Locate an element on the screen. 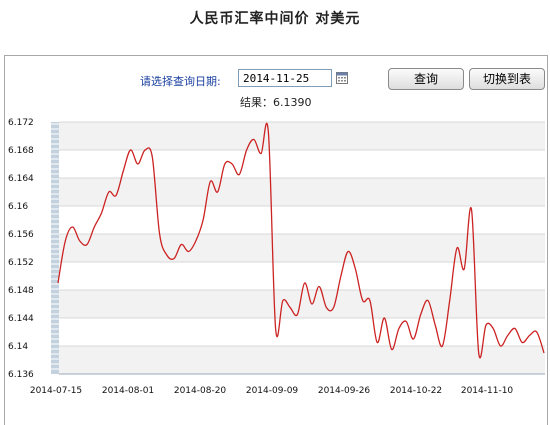 This screenshot has height=425, width=550. result-text: 结果：6.1390 is located at coordinates (276, 102).